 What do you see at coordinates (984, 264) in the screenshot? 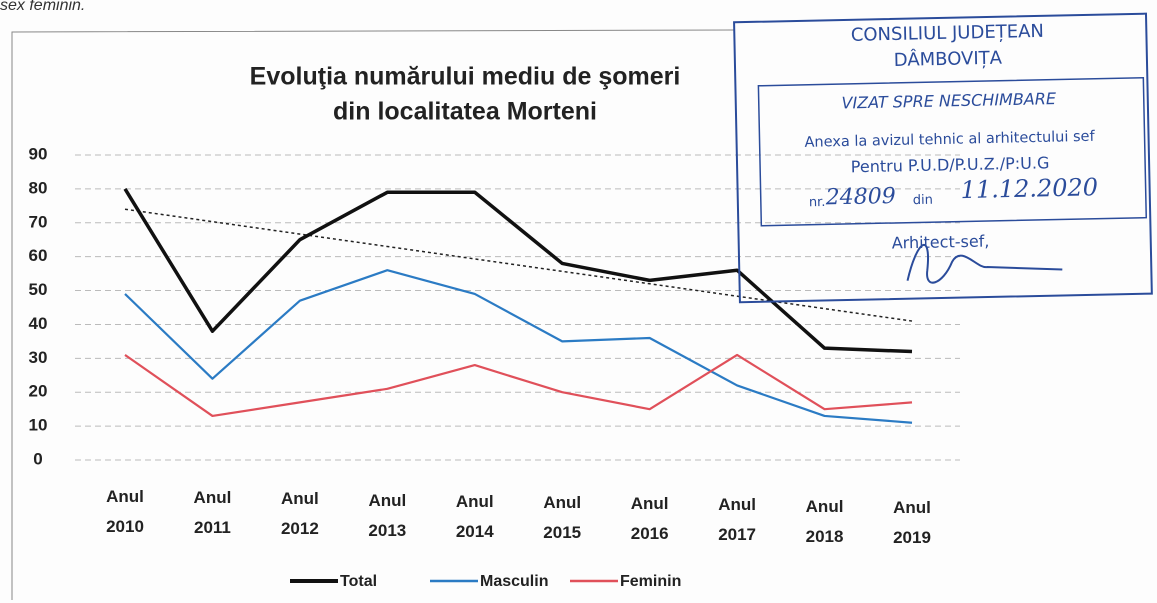
I see `signature` at bounding box center [984, 264].